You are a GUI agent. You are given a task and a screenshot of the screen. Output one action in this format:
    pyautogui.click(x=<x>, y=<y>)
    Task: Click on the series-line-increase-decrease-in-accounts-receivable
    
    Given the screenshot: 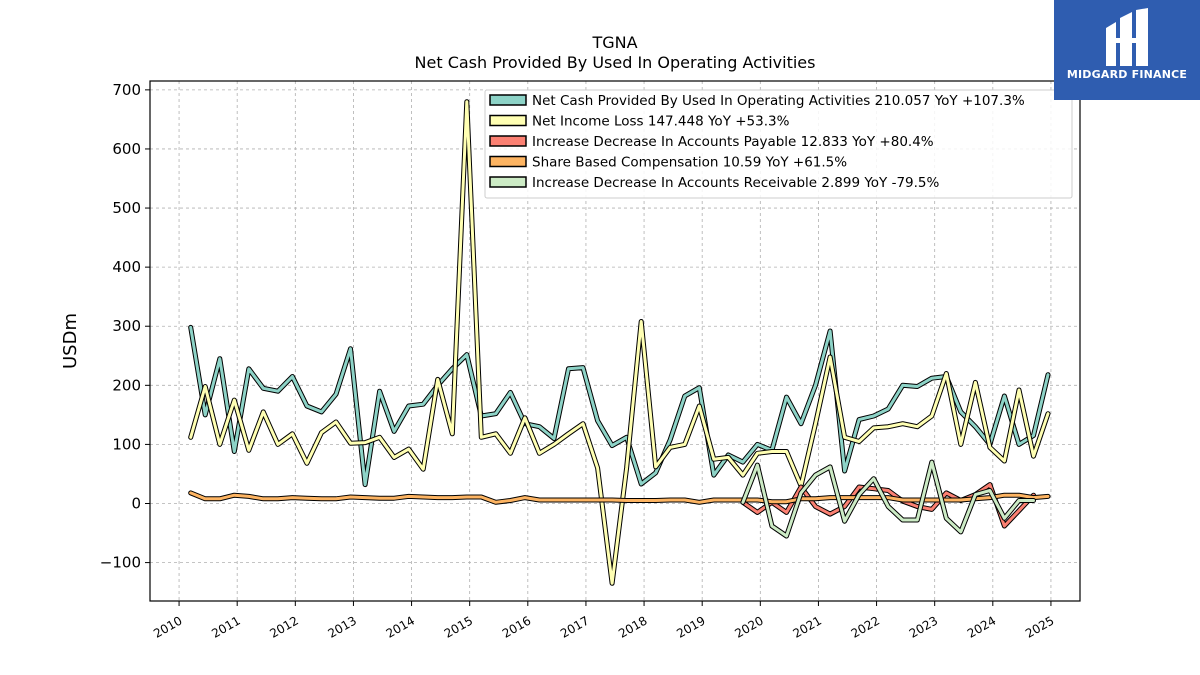 What is the action you would take?
    pyautogui.click(x=888, y=499)
    